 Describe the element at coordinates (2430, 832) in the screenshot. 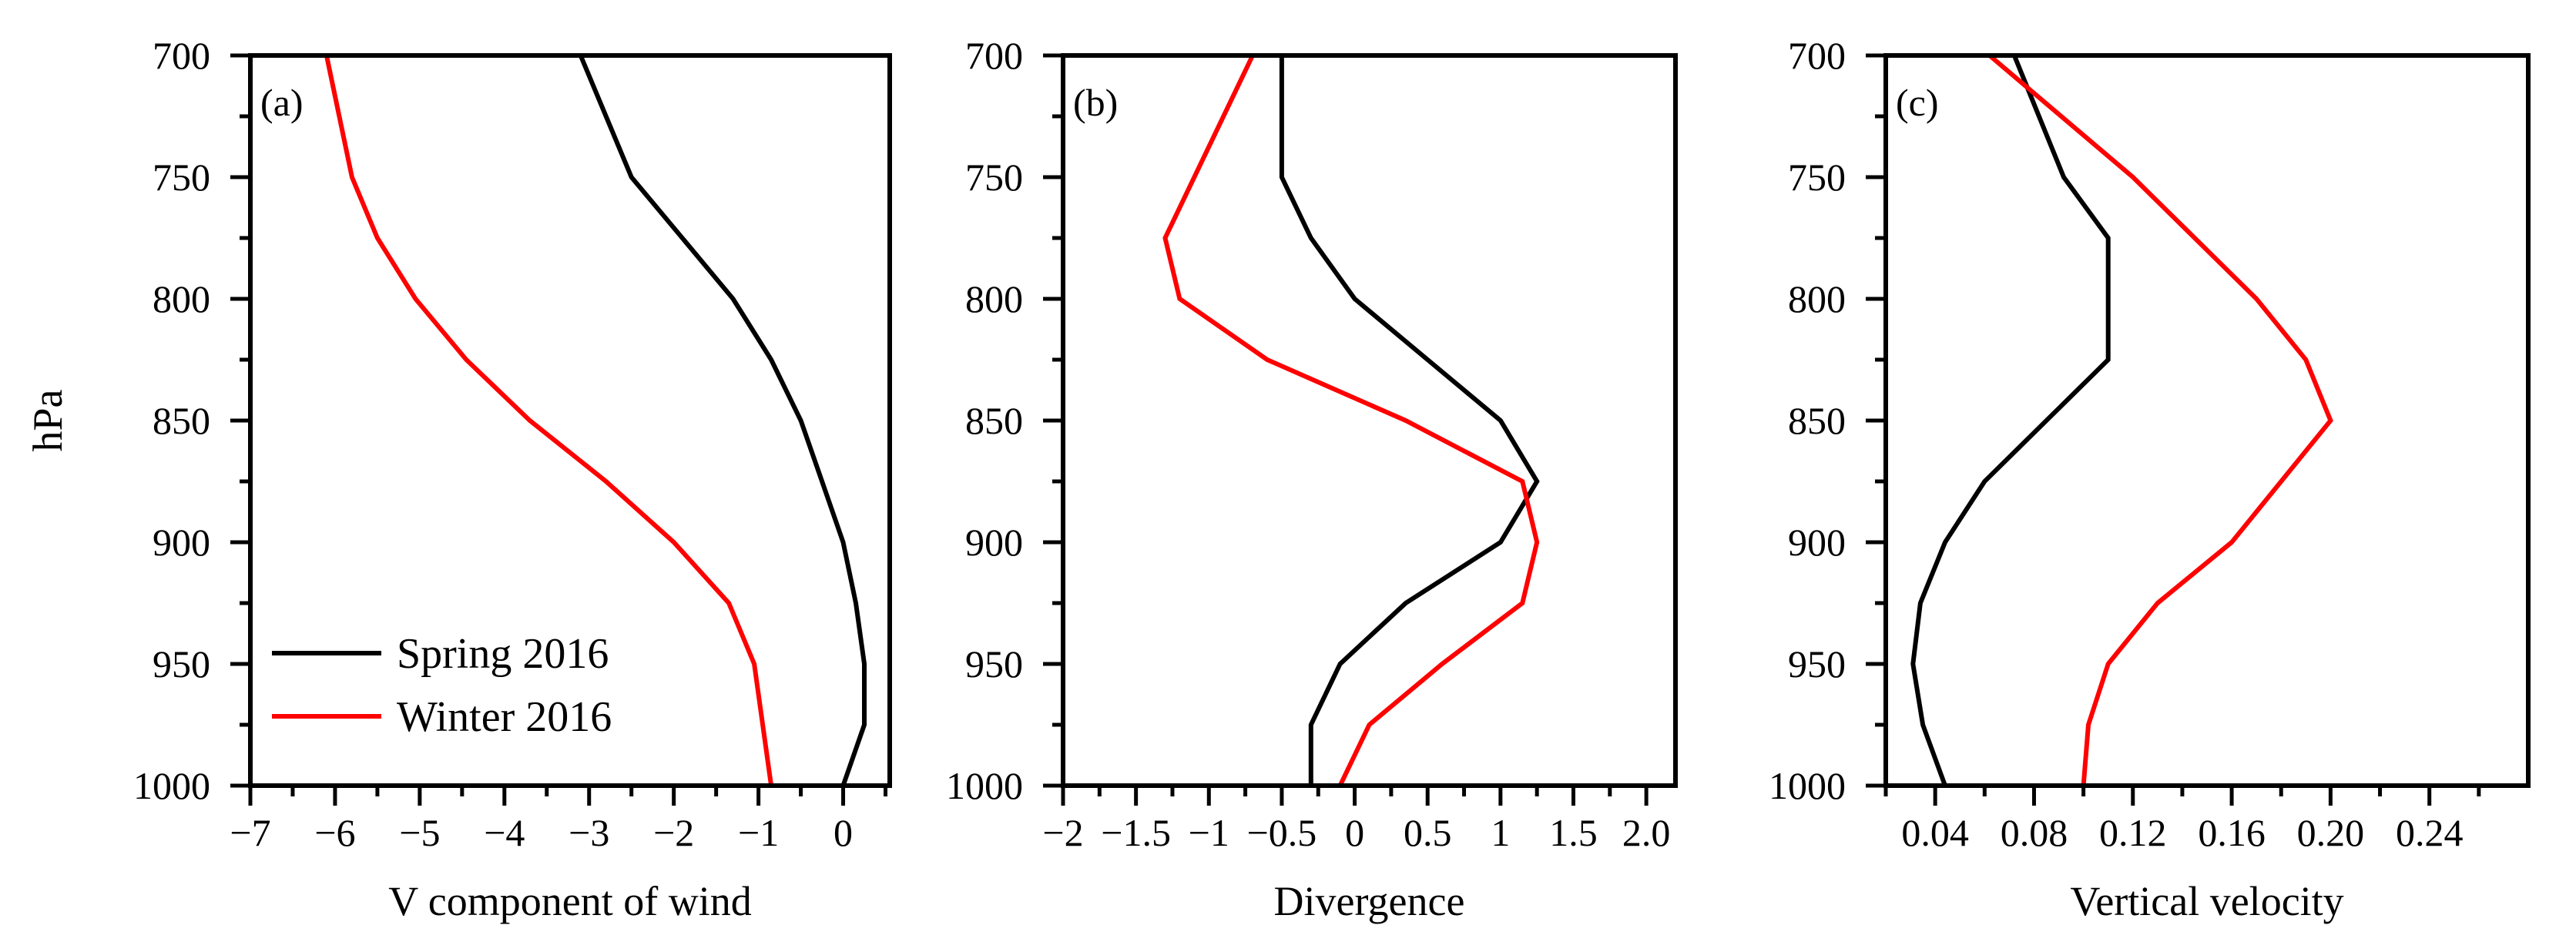

I see `x-tick-label: 0.24` at that location.